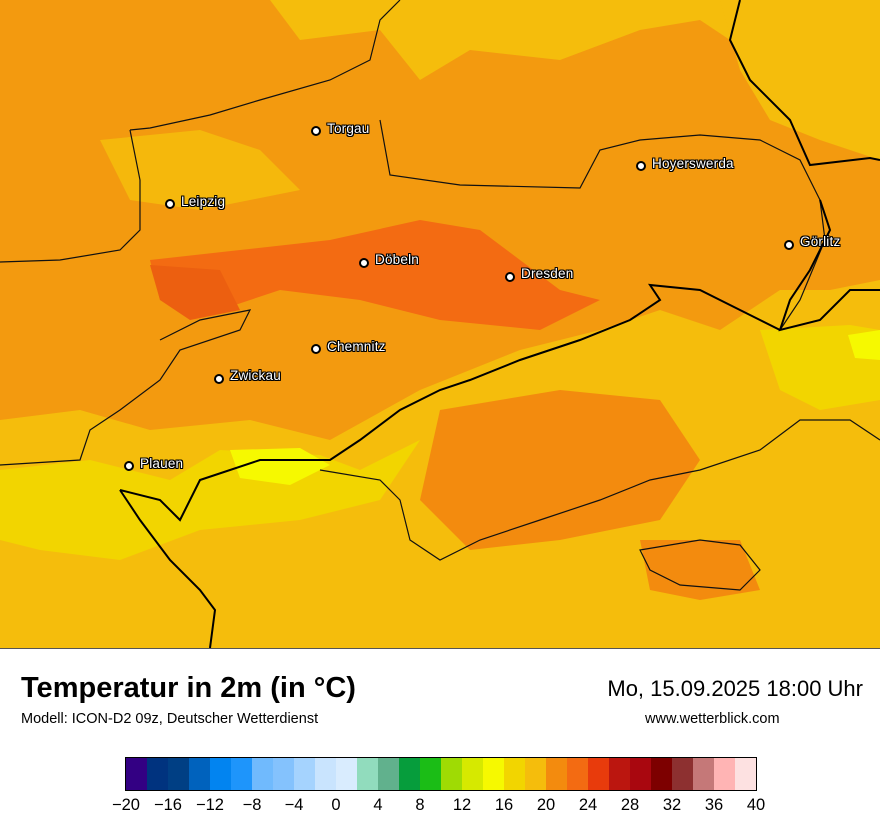 This screenshot has height=830, width=880. I want to click on zone-yellow-orange-northeast, so click(800, 80).